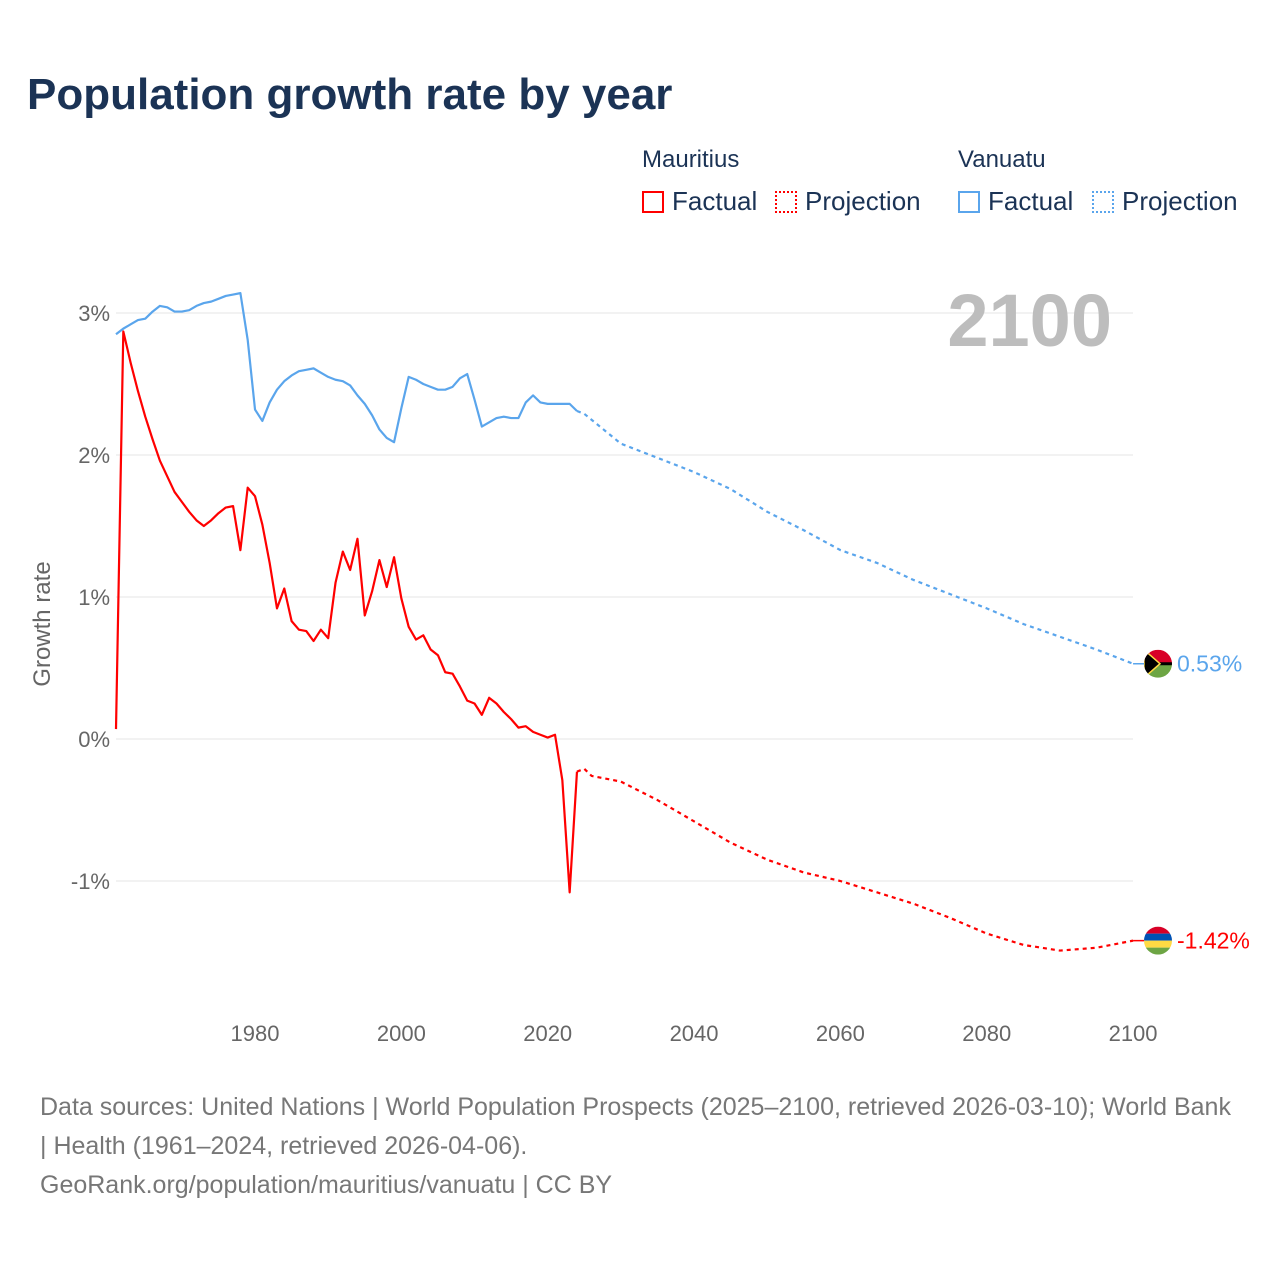  What do you see at coordinates (94, 313) in the screenshot?
I see `y-tick-label: 3%` at bounding box center [94, 313].